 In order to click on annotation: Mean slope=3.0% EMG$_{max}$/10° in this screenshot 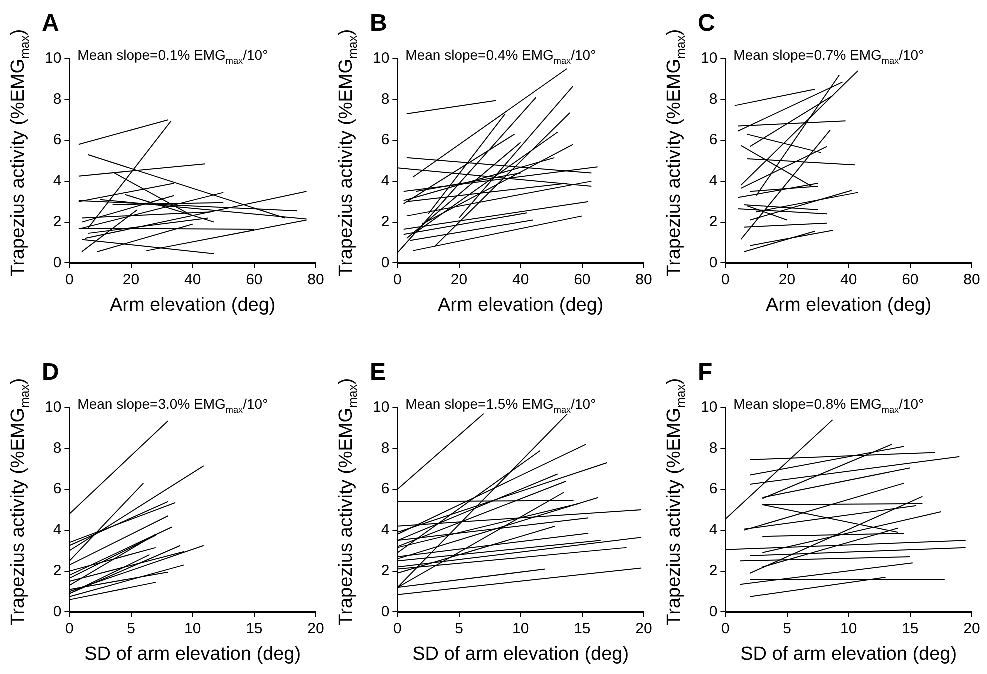, I will do `click(173, 405)`.